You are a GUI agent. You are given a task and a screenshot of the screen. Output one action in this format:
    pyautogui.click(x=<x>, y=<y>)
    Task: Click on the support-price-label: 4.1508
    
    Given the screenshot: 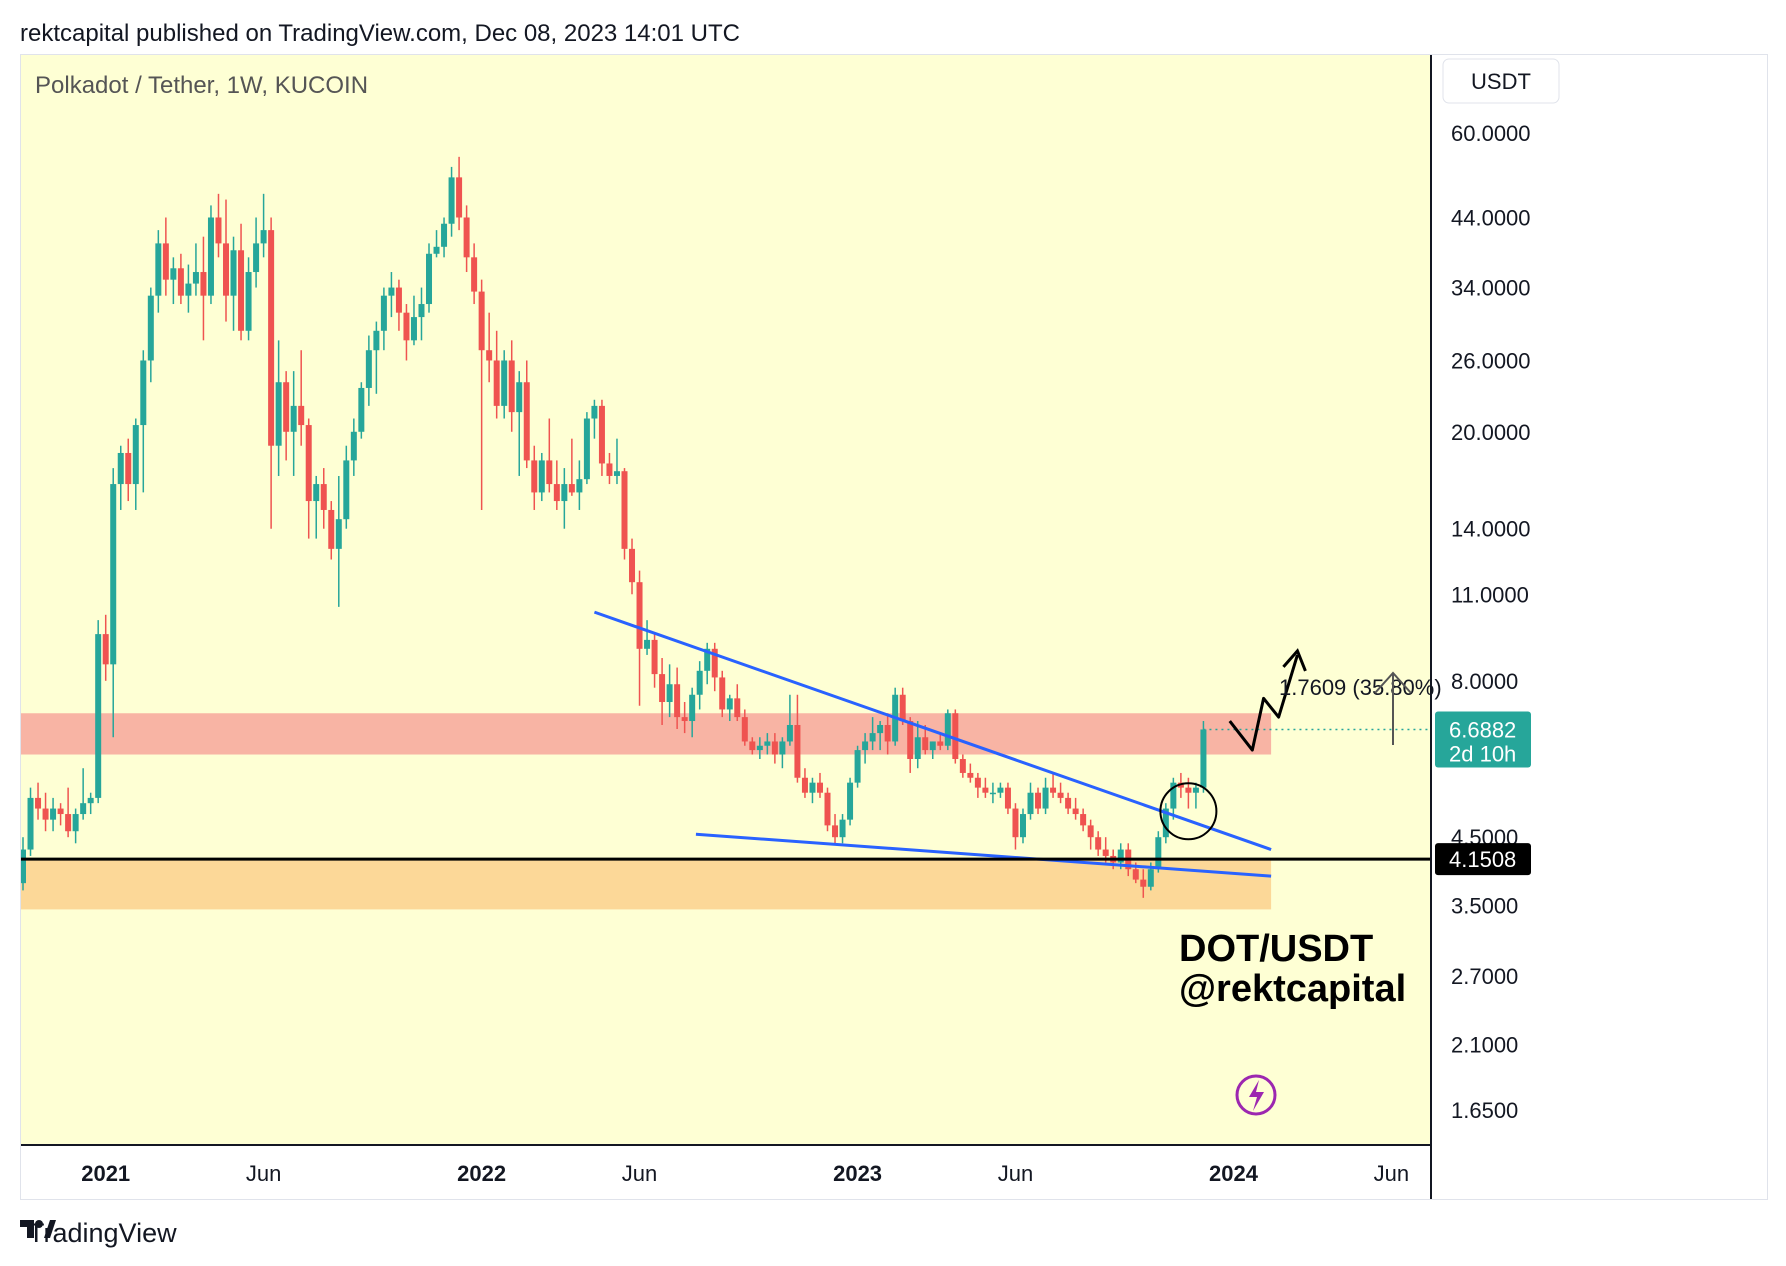 What is the action you would take?
    pyautogui.click(x=1483, y=859)
    